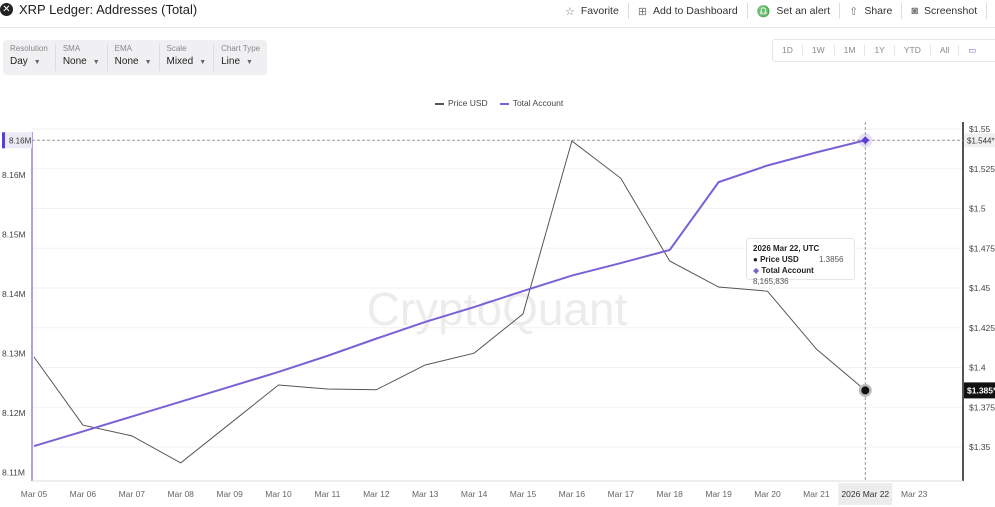 The width and height of the screenshot is (995, 507). Describe the element at coordinates (278, 494) in the screenshot. I see `x-tick-label: Mar 10` at that location.